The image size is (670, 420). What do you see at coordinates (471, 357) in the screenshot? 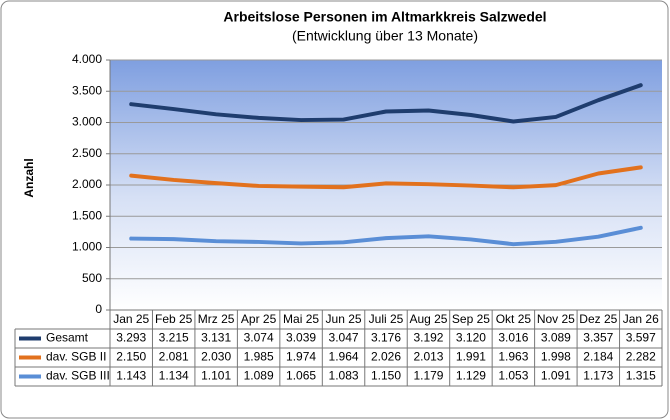
I see `data-label: 1.991` at bounding box center [471, 357].